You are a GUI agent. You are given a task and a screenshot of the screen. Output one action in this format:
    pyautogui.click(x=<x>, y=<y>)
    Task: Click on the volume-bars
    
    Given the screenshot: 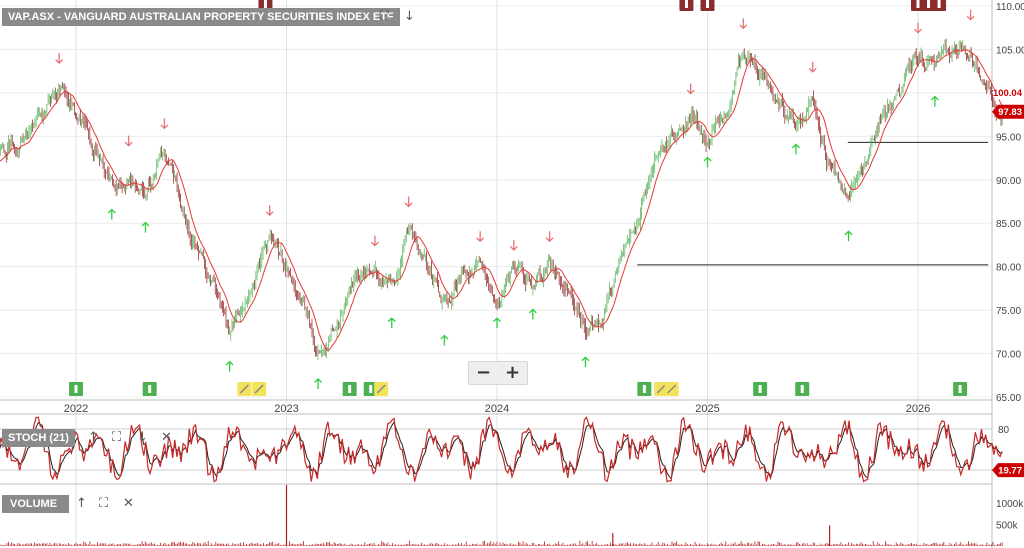 What is the action you would take?
    pyautogui.click(x=501, y=515)
    